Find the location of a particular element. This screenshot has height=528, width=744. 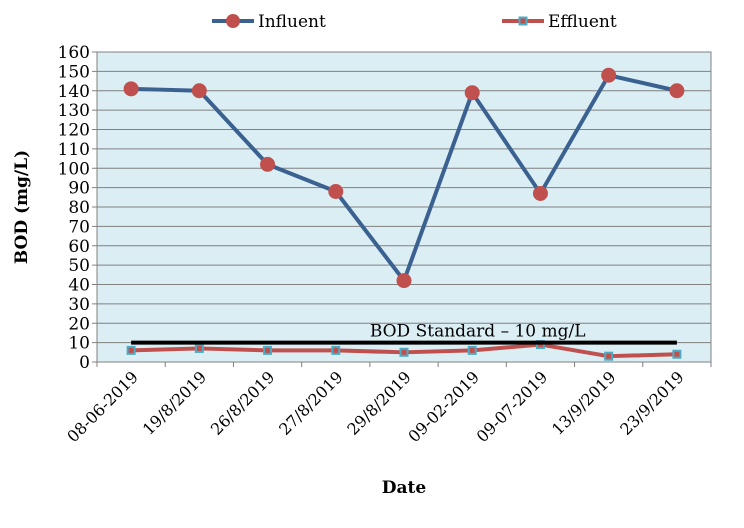

y-tick-label: 50 is located at coordinates (79, 266).